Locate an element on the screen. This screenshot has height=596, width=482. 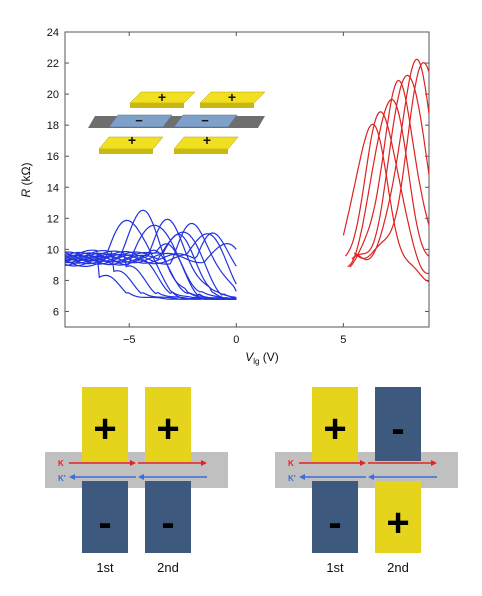
inset-sign-bottom-2: + is located at coordinates (207, 140).